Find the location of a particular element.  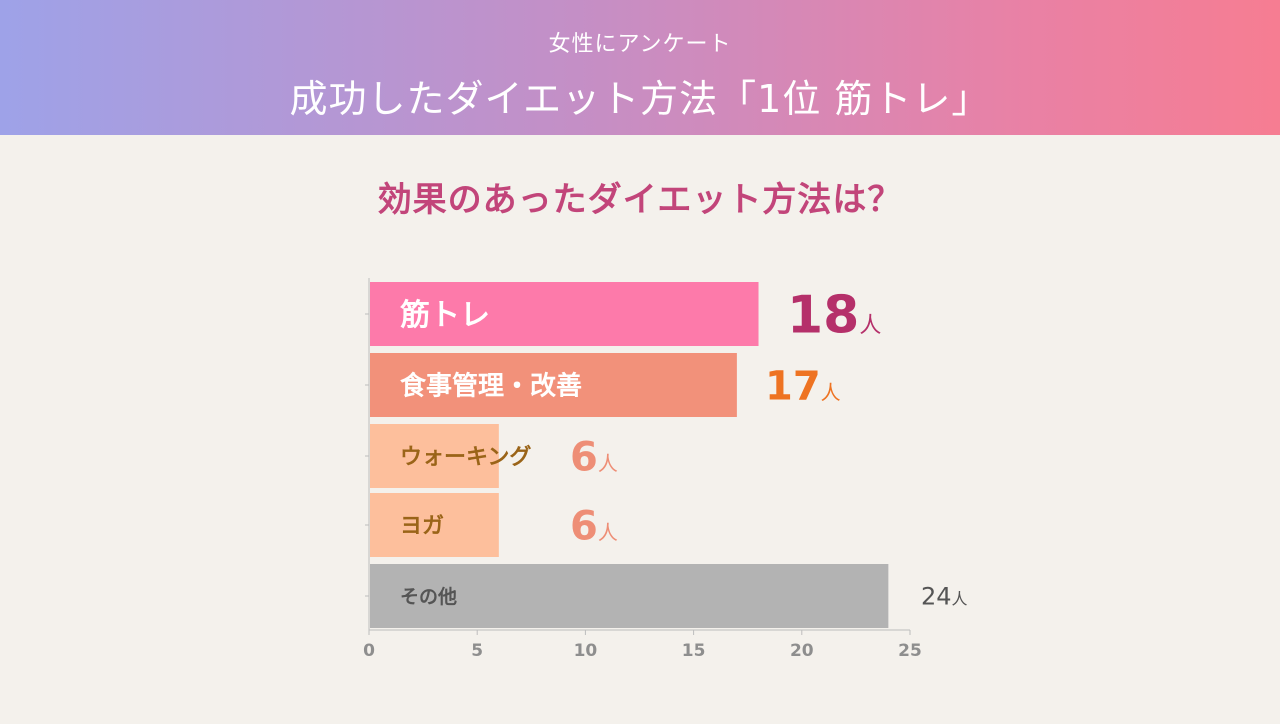

x-tick-label: 25 is located at coordinates (910, 651).